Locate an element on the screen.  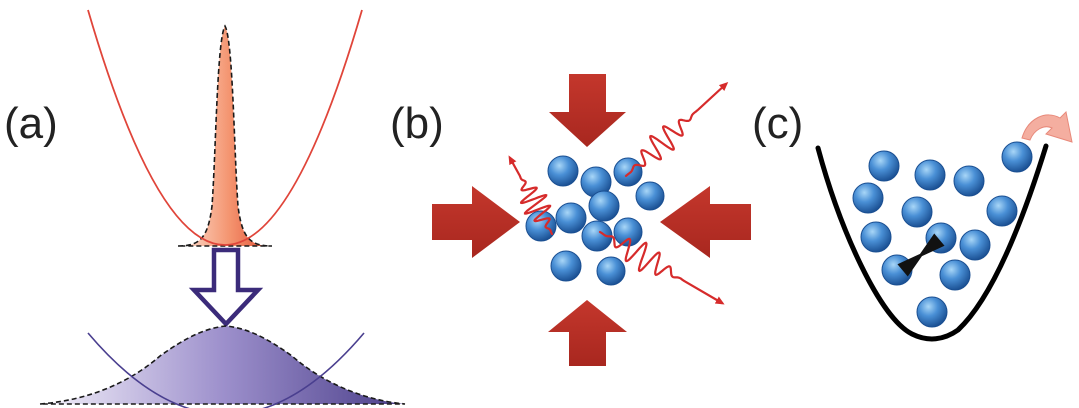
compression-arrow-left-icon is located at coordinates (476, 222).